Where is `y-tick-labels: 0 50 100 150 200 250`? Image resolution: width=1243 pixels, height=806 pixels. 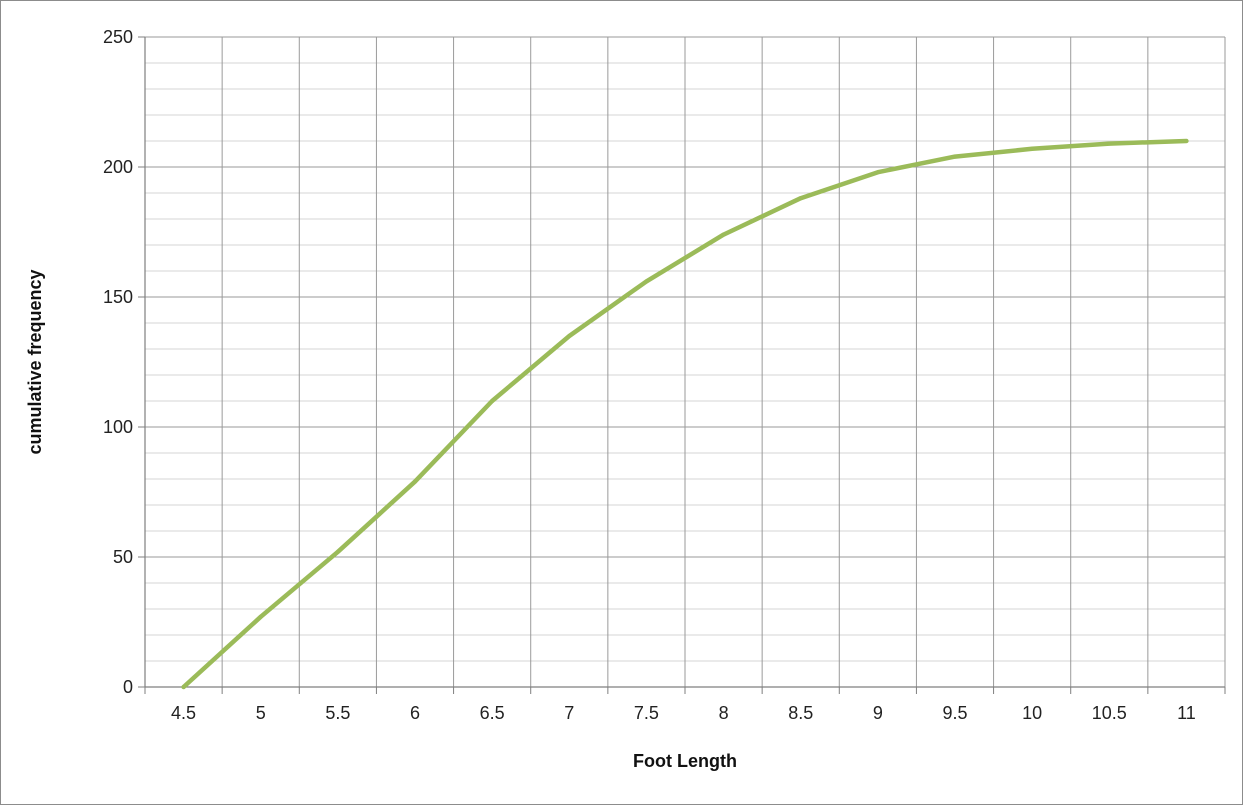
y-tick-labels: 0 50 100 150 200 250 is located at coordinates (118, 362).